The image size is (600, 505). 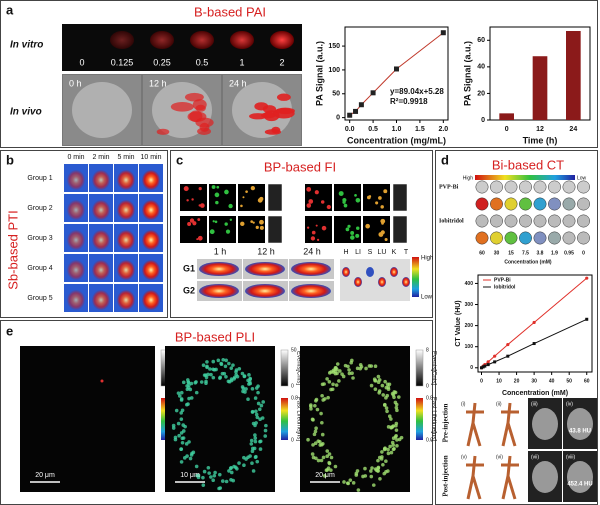 I want to click on group-label: Group 4, so click(x=39, y=268).